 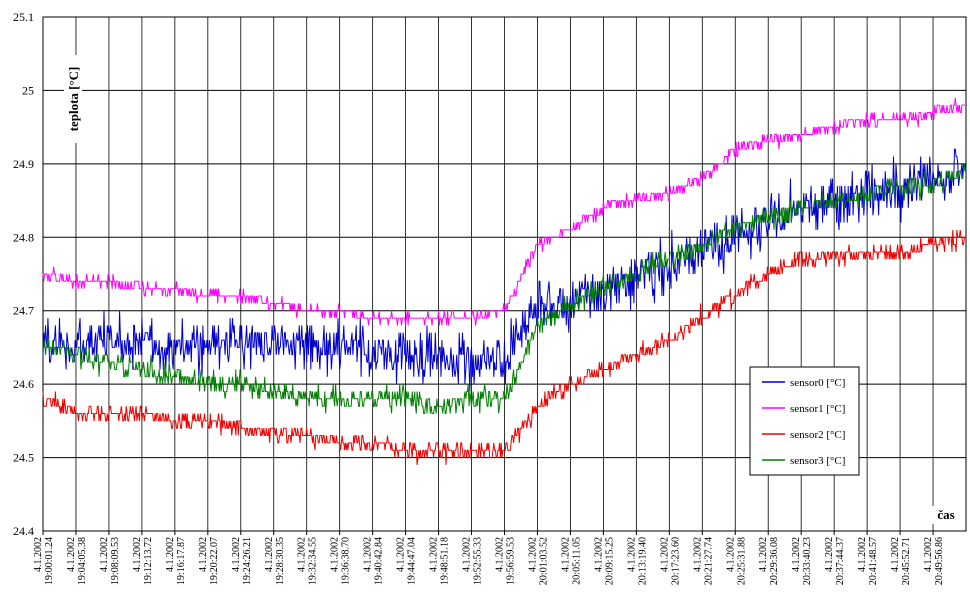 What do you see at coordinates (478, 561) in the screenshot?
I see `x-tick-time: 19:52:55.33` at bounding box center [478, 561].